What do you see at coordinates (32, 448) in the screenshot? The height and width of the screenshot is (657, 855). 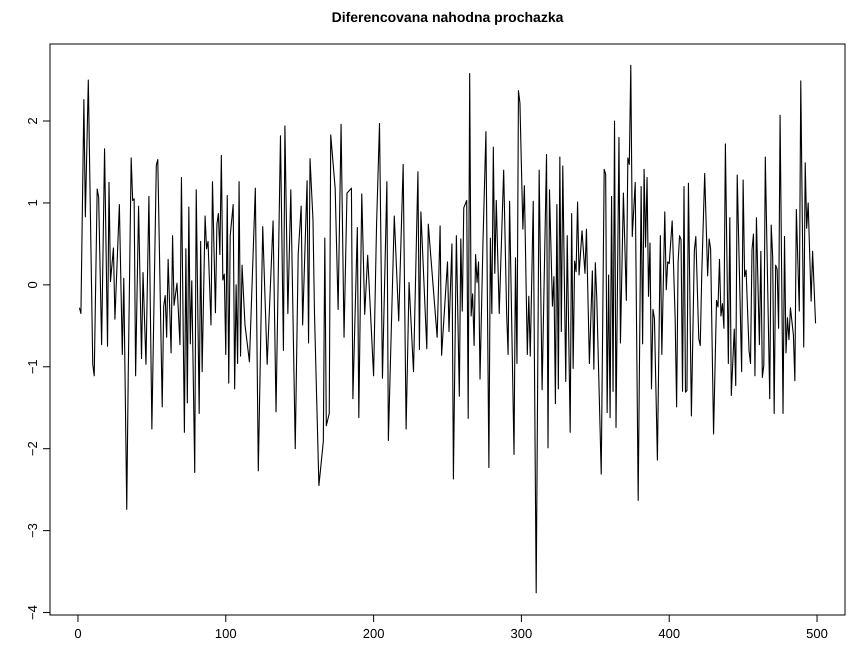 I see `y-tick-label: −2` at bounding box center [32, 448].